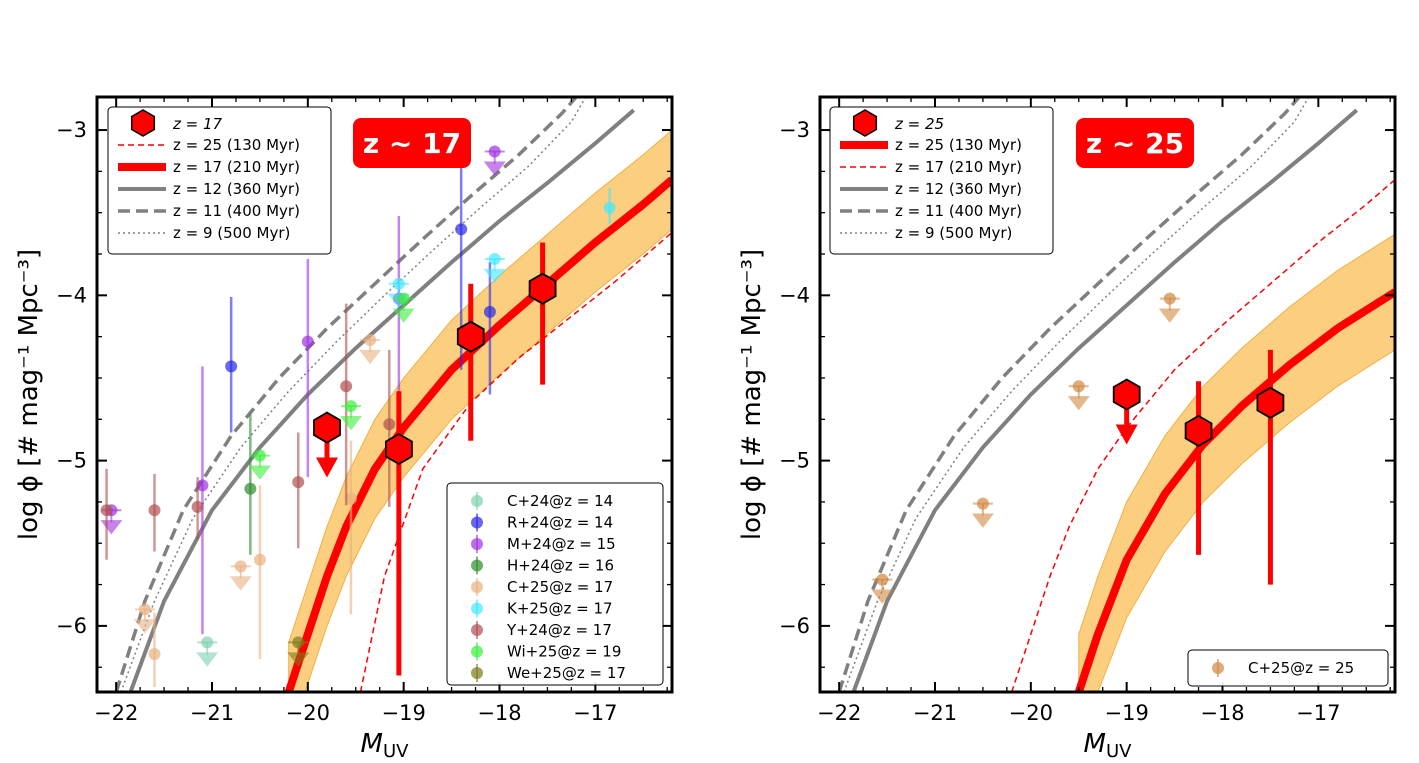 This screenshot has width=1419, height=763. What do you see at coordinates (559, 630) in the screenshot?
I see `legend-label: Y+24@z = 17` at bounding box center [559, 630].